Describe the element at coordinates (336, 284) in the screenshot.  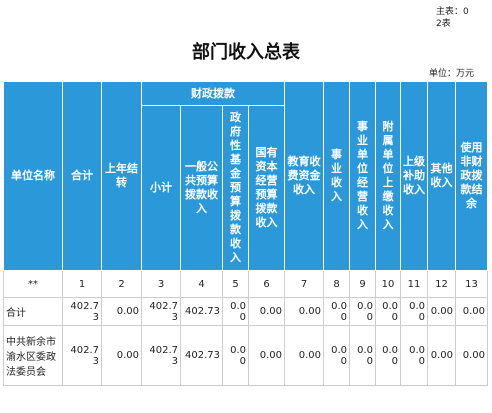
I see `index-cell: 8` at that location.